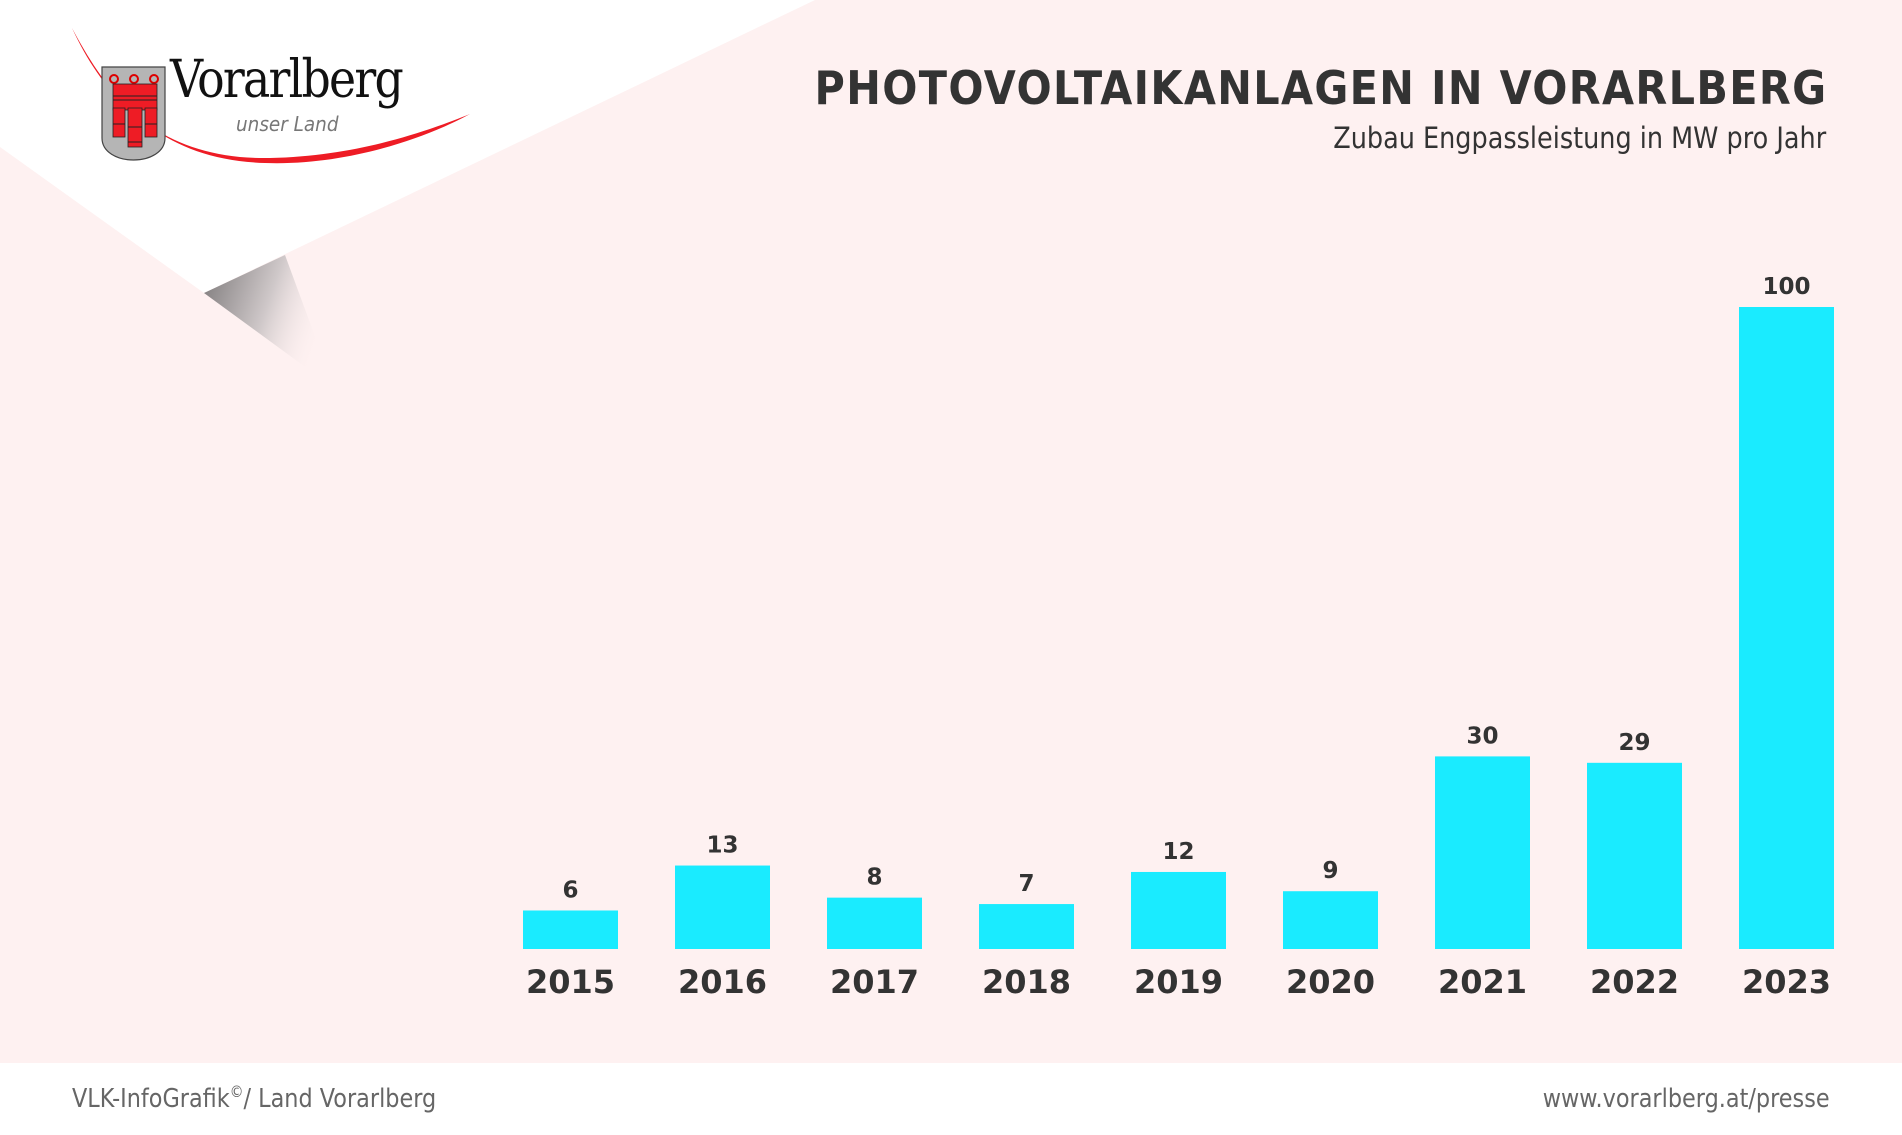 The width and height of the screenshot is (1902, 1135). I want to click on bar-group-2020: 9 2020, so click(1330, 929).